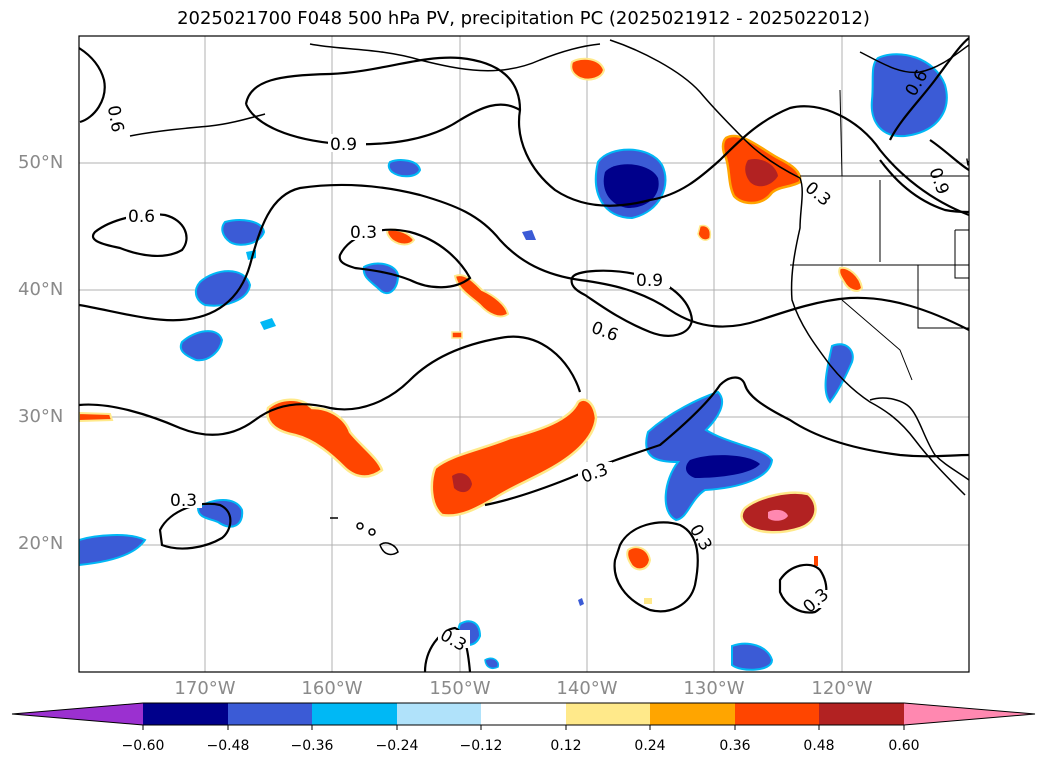  What do you see at coordinates (460, 688) in the screenshot?
I see `lon-label-150w: 150°W` at bounding box center [460, 688].